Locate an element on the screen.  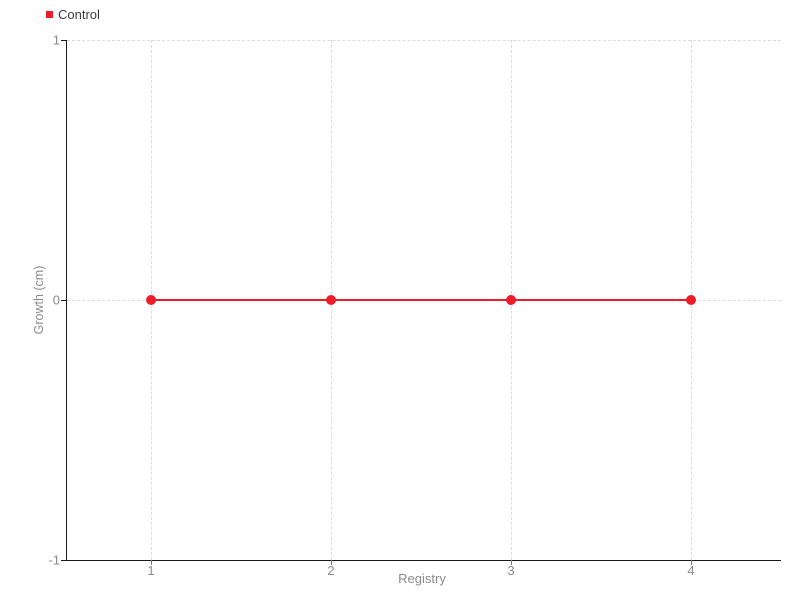
y-tick-label: 1 is located at coordinates (56, 40).